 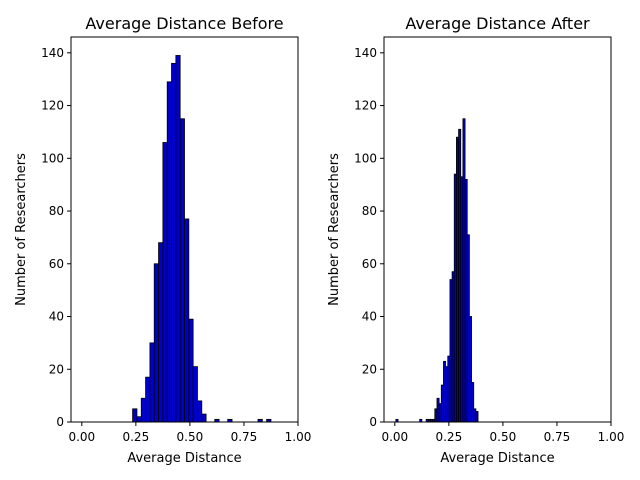 I want to click on chart-title: Average Distance Before, so click(x=184, y=23).